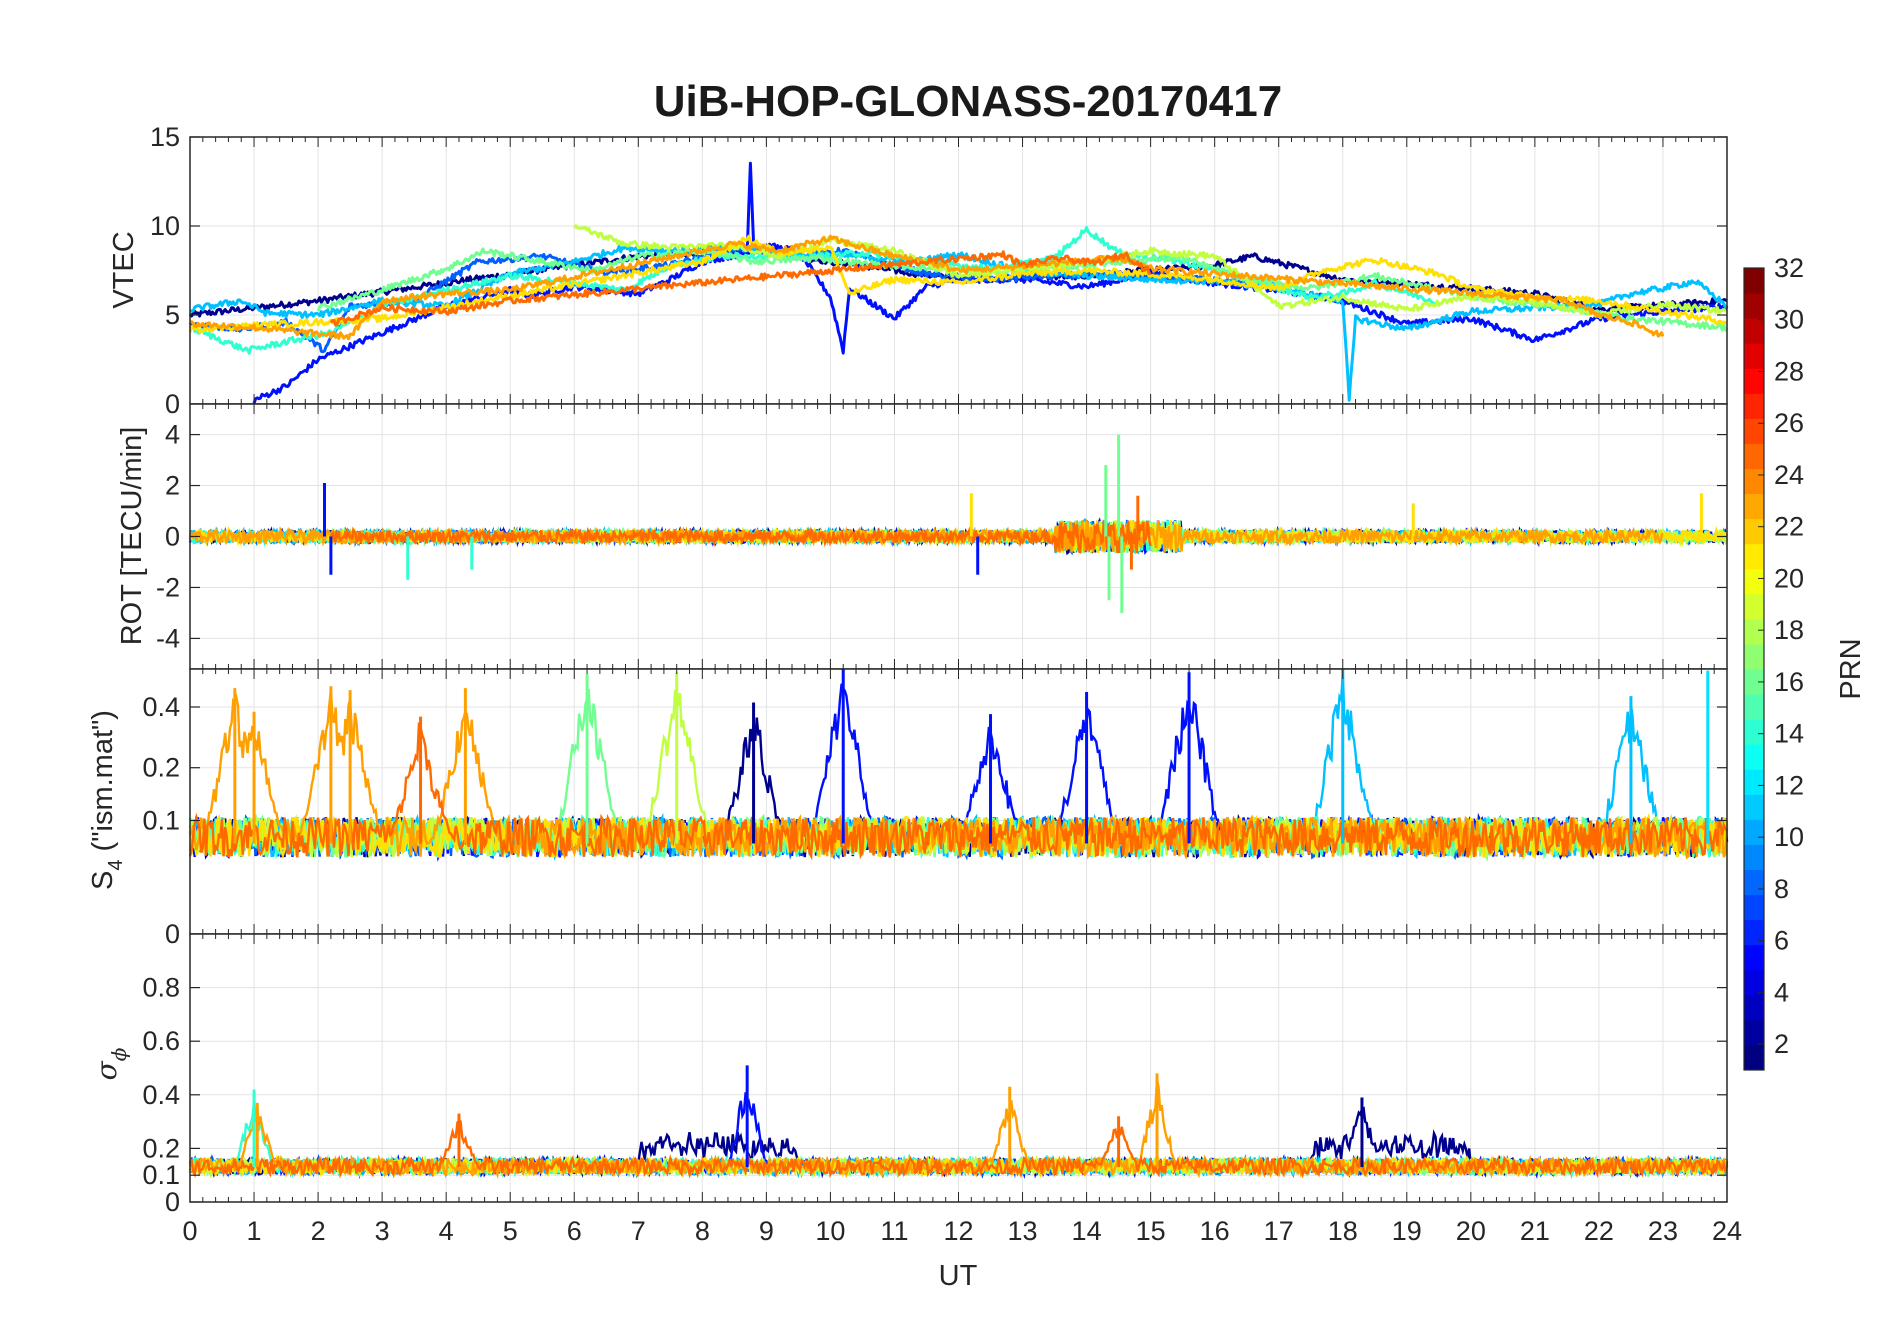  I want to click on x-tick-label: 15, so click(1151, 1231).